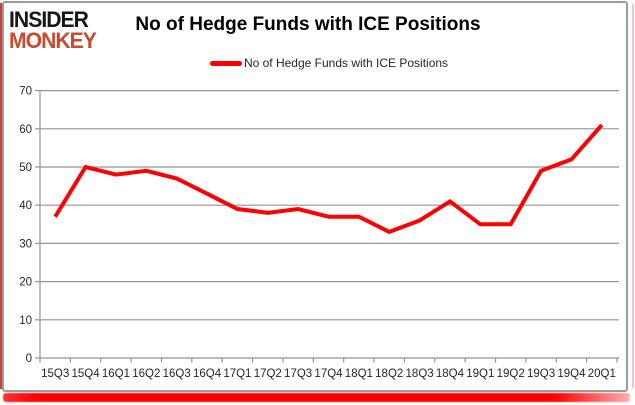 This screenshot has height=405, width=635. Describe the element at coordinates (298, 374) in the screenshot. I see `x-tick-label: 17Q3` at that location.